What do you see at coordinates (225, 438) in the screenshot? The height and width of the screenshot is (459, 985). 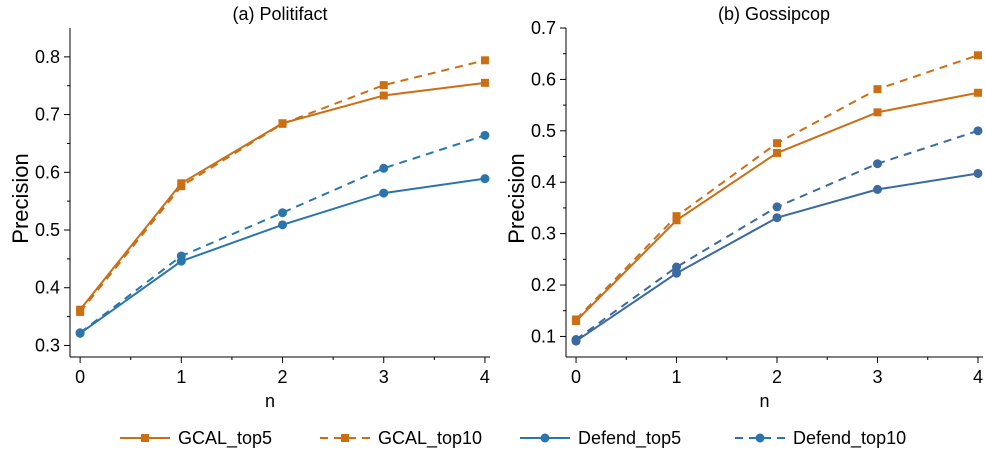 I see `legend-label: GCAL_top5` at bounding box center [225, 438].